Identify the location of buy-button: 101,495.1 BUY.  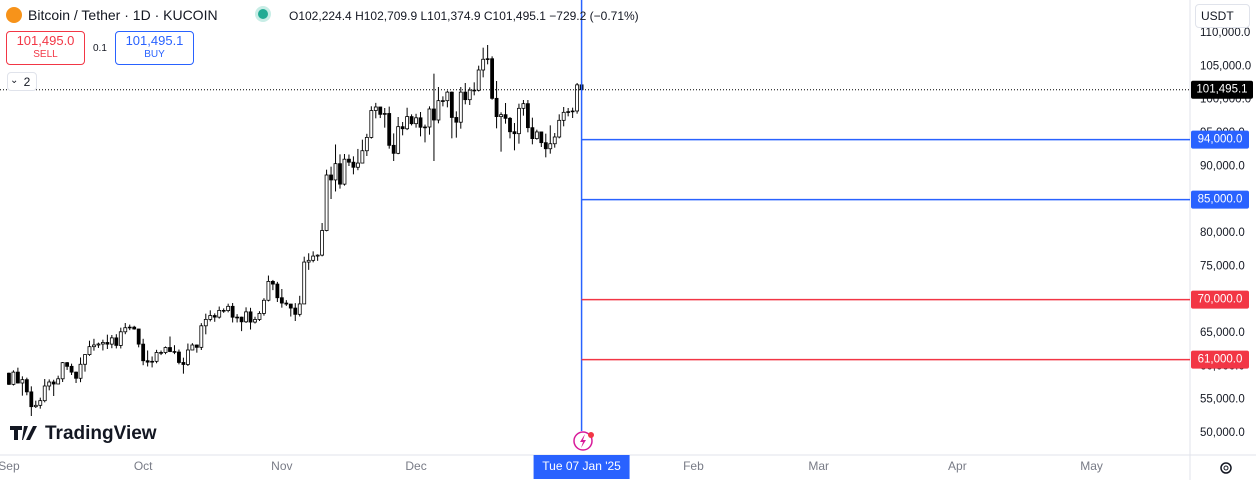
(154, 48).